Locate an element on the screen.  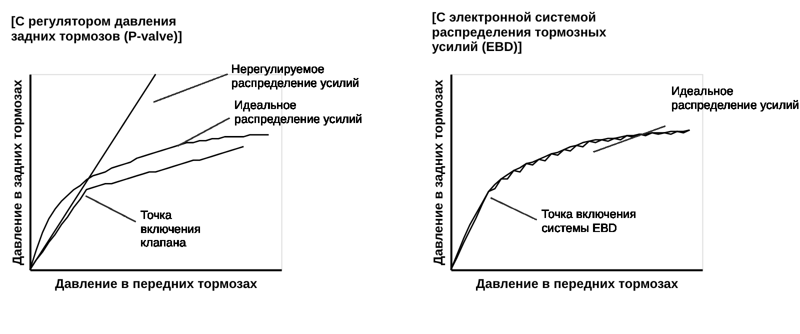
chart-title: [С регулятором давления задних тормозов (P-valve)] is located at coordinates (96, 28).